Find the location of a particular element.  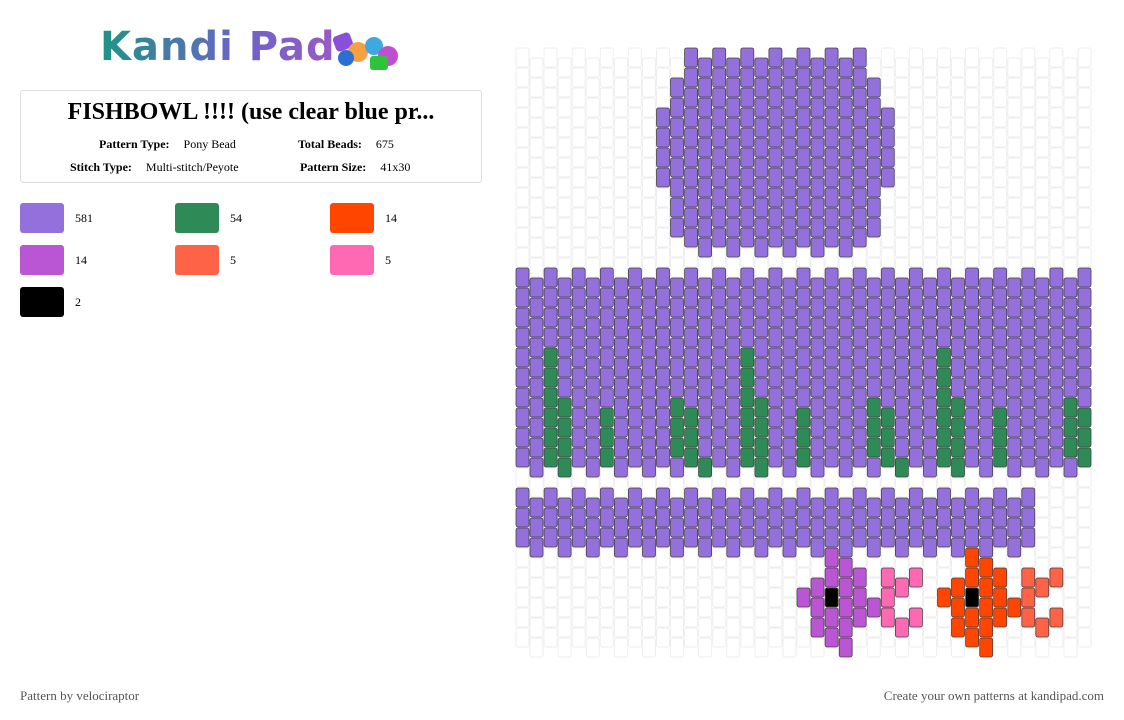

logo: Kandi Pad is located at coordinates (218, 47).